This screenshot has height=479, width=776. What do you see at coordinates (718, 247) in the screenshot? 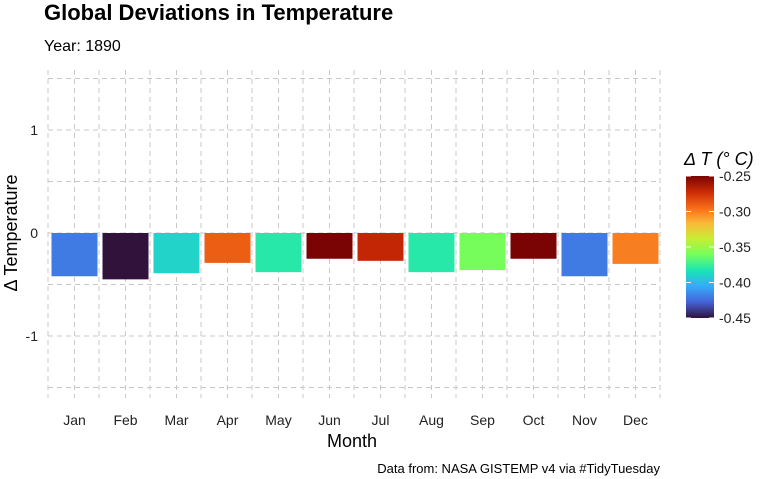
I see `legend-ticks: -0.25 -0.30 -0.35 -0.40 -0.45` at bounding box center [718, 247].